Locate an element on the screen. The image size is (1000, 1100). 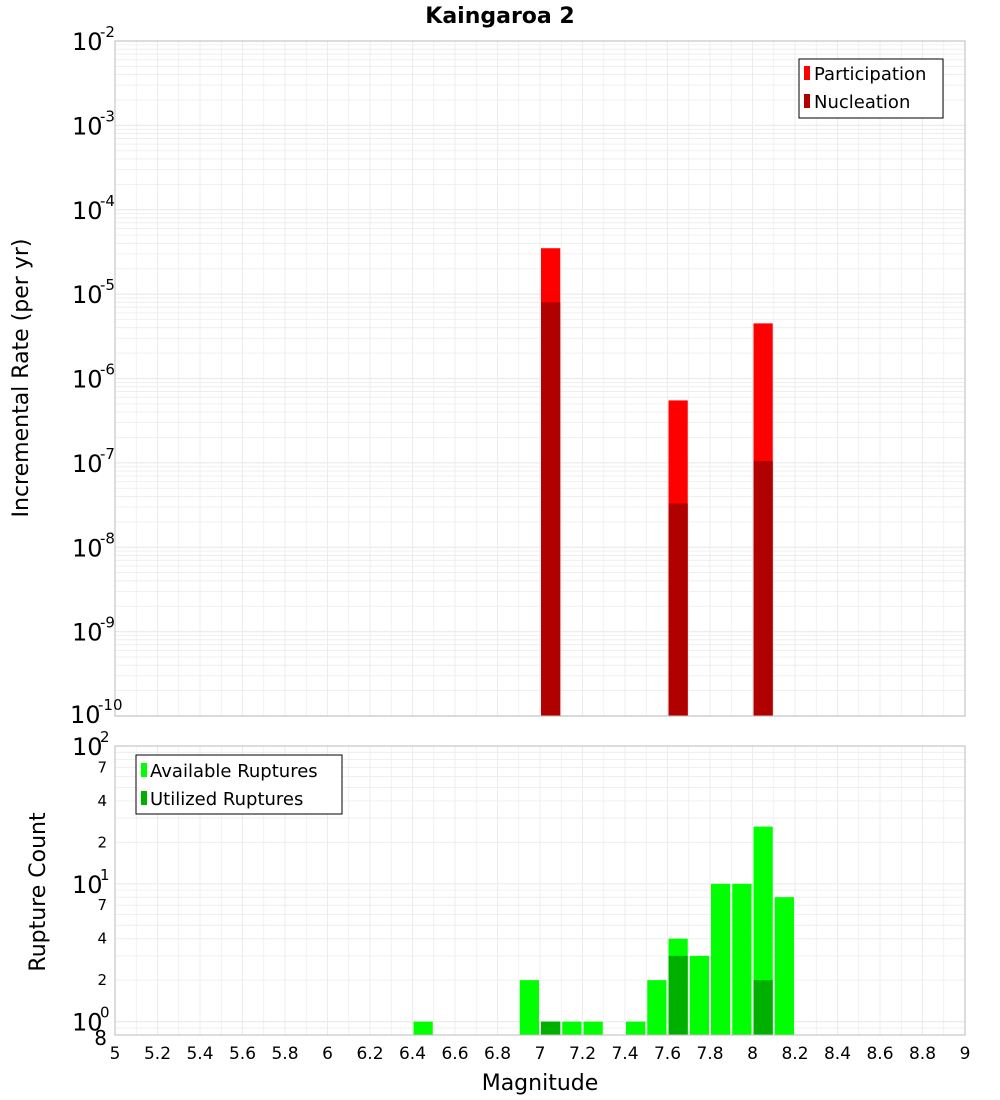
x-tick-label: 5.8 is located at coordinates (284, 1054).